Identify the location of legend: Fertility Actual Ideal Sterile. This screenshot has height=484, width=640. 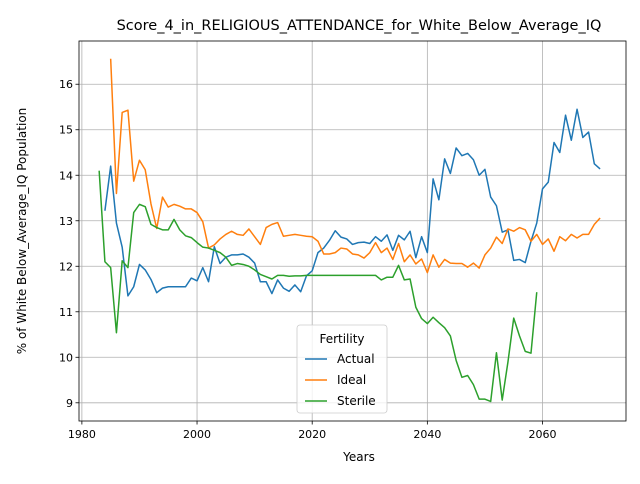
(342, 369).